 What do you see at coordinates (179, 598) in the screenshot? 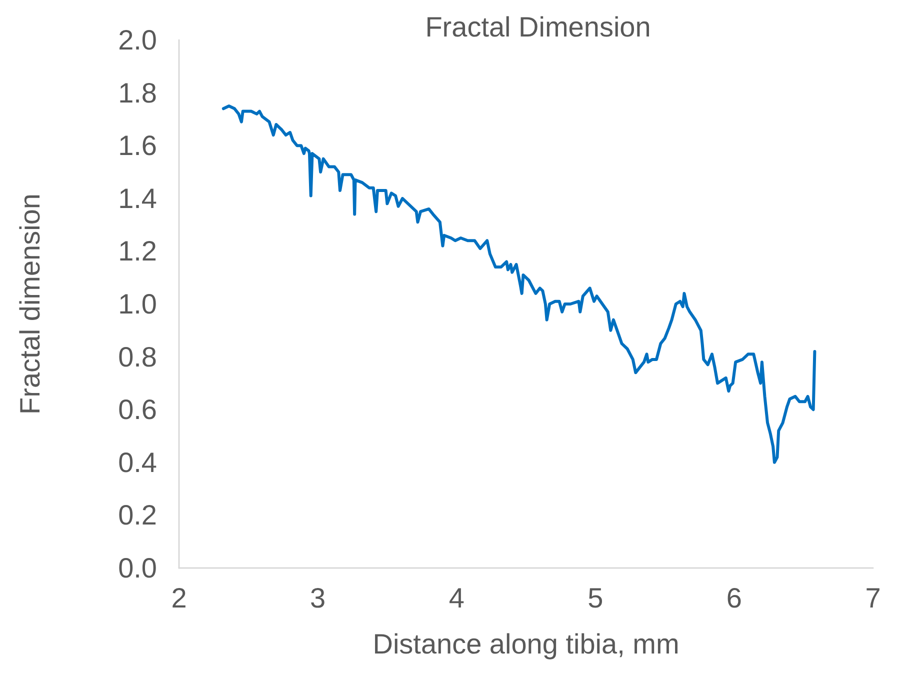
I see `x-tick-label: 2` at bounding box center [179, 598].